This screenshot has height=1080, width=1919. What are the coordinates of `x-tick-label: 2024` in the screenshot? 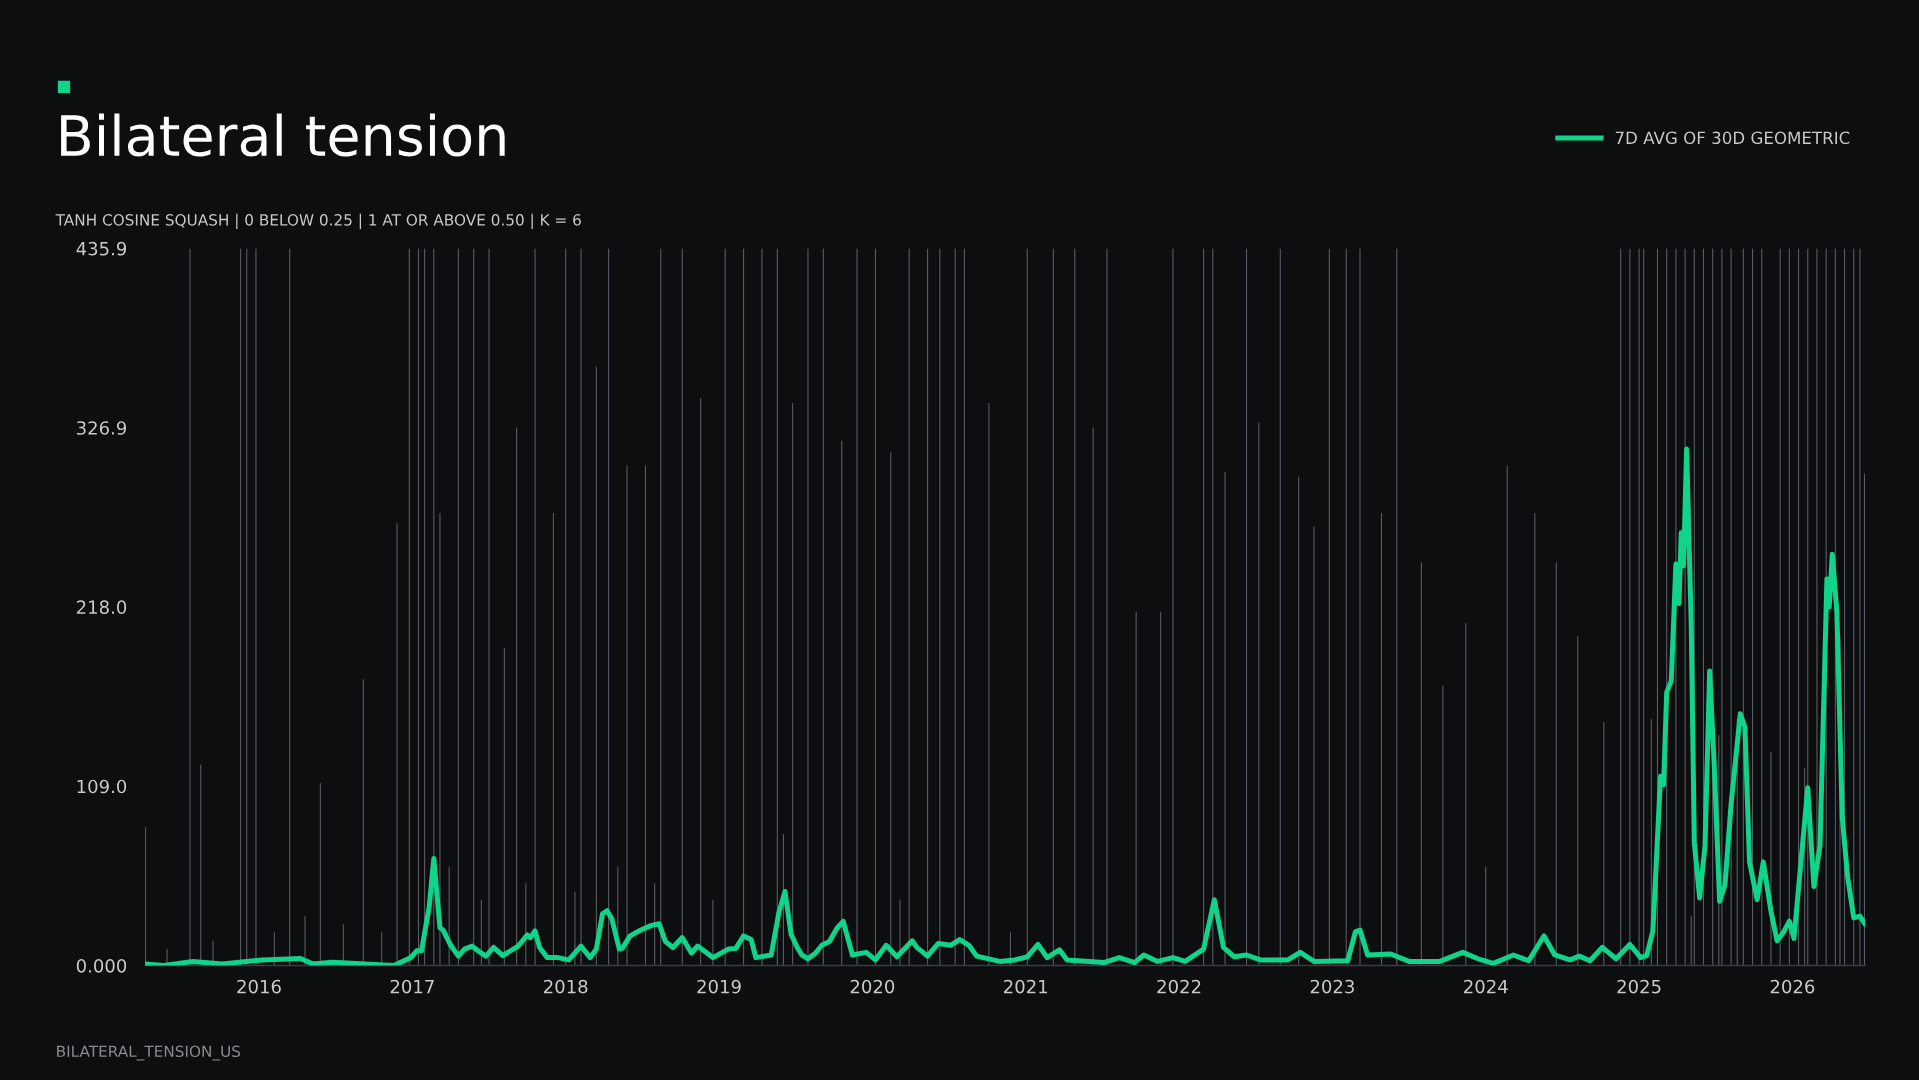 It's located at (1486, 986).